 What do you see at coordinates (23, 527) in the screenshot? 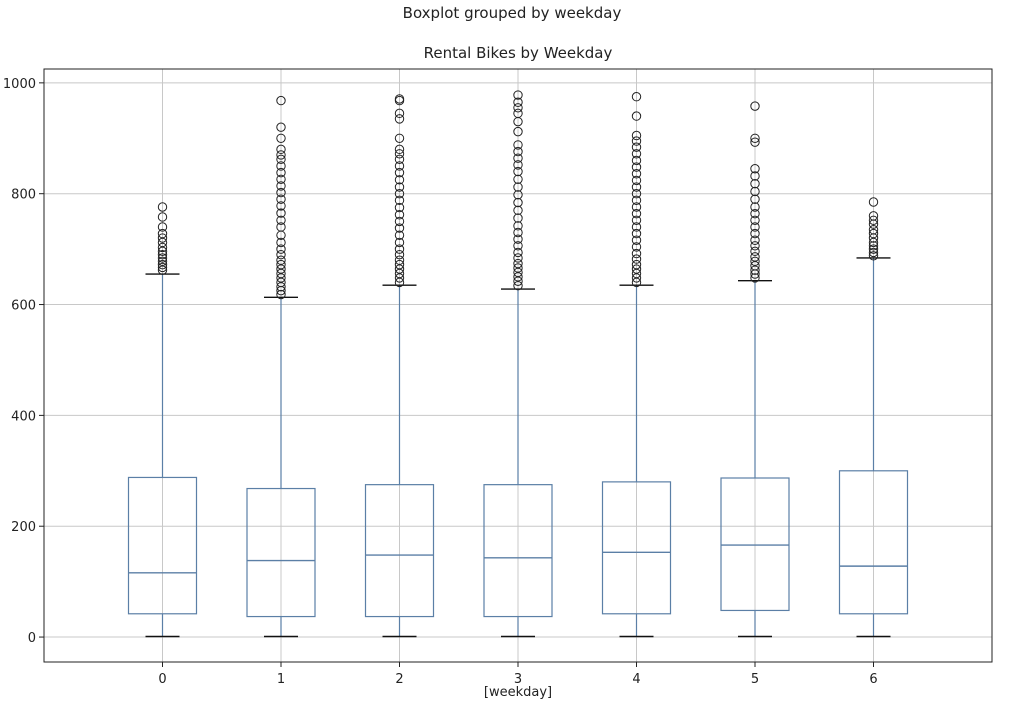
I see `y-tick-label: 200` at bounding box center [23, 527].